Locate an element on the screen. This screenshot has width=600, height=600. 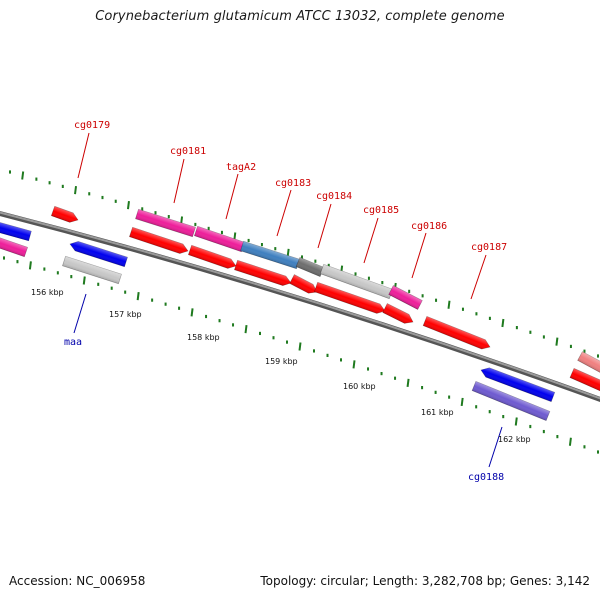
gene-label-cg0185: cg0185 is located at coordinates (381, 210).